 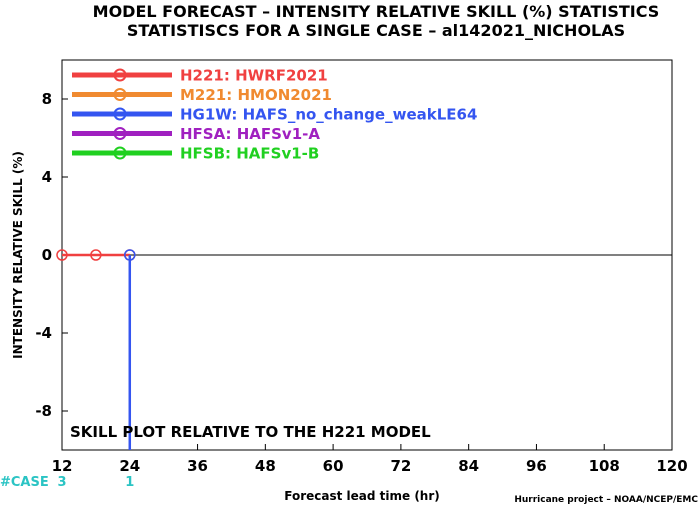 What do you see at coordinates (61, 482) in the screenshot?
I see `case-count: 3` at bounding box center [61, 482].